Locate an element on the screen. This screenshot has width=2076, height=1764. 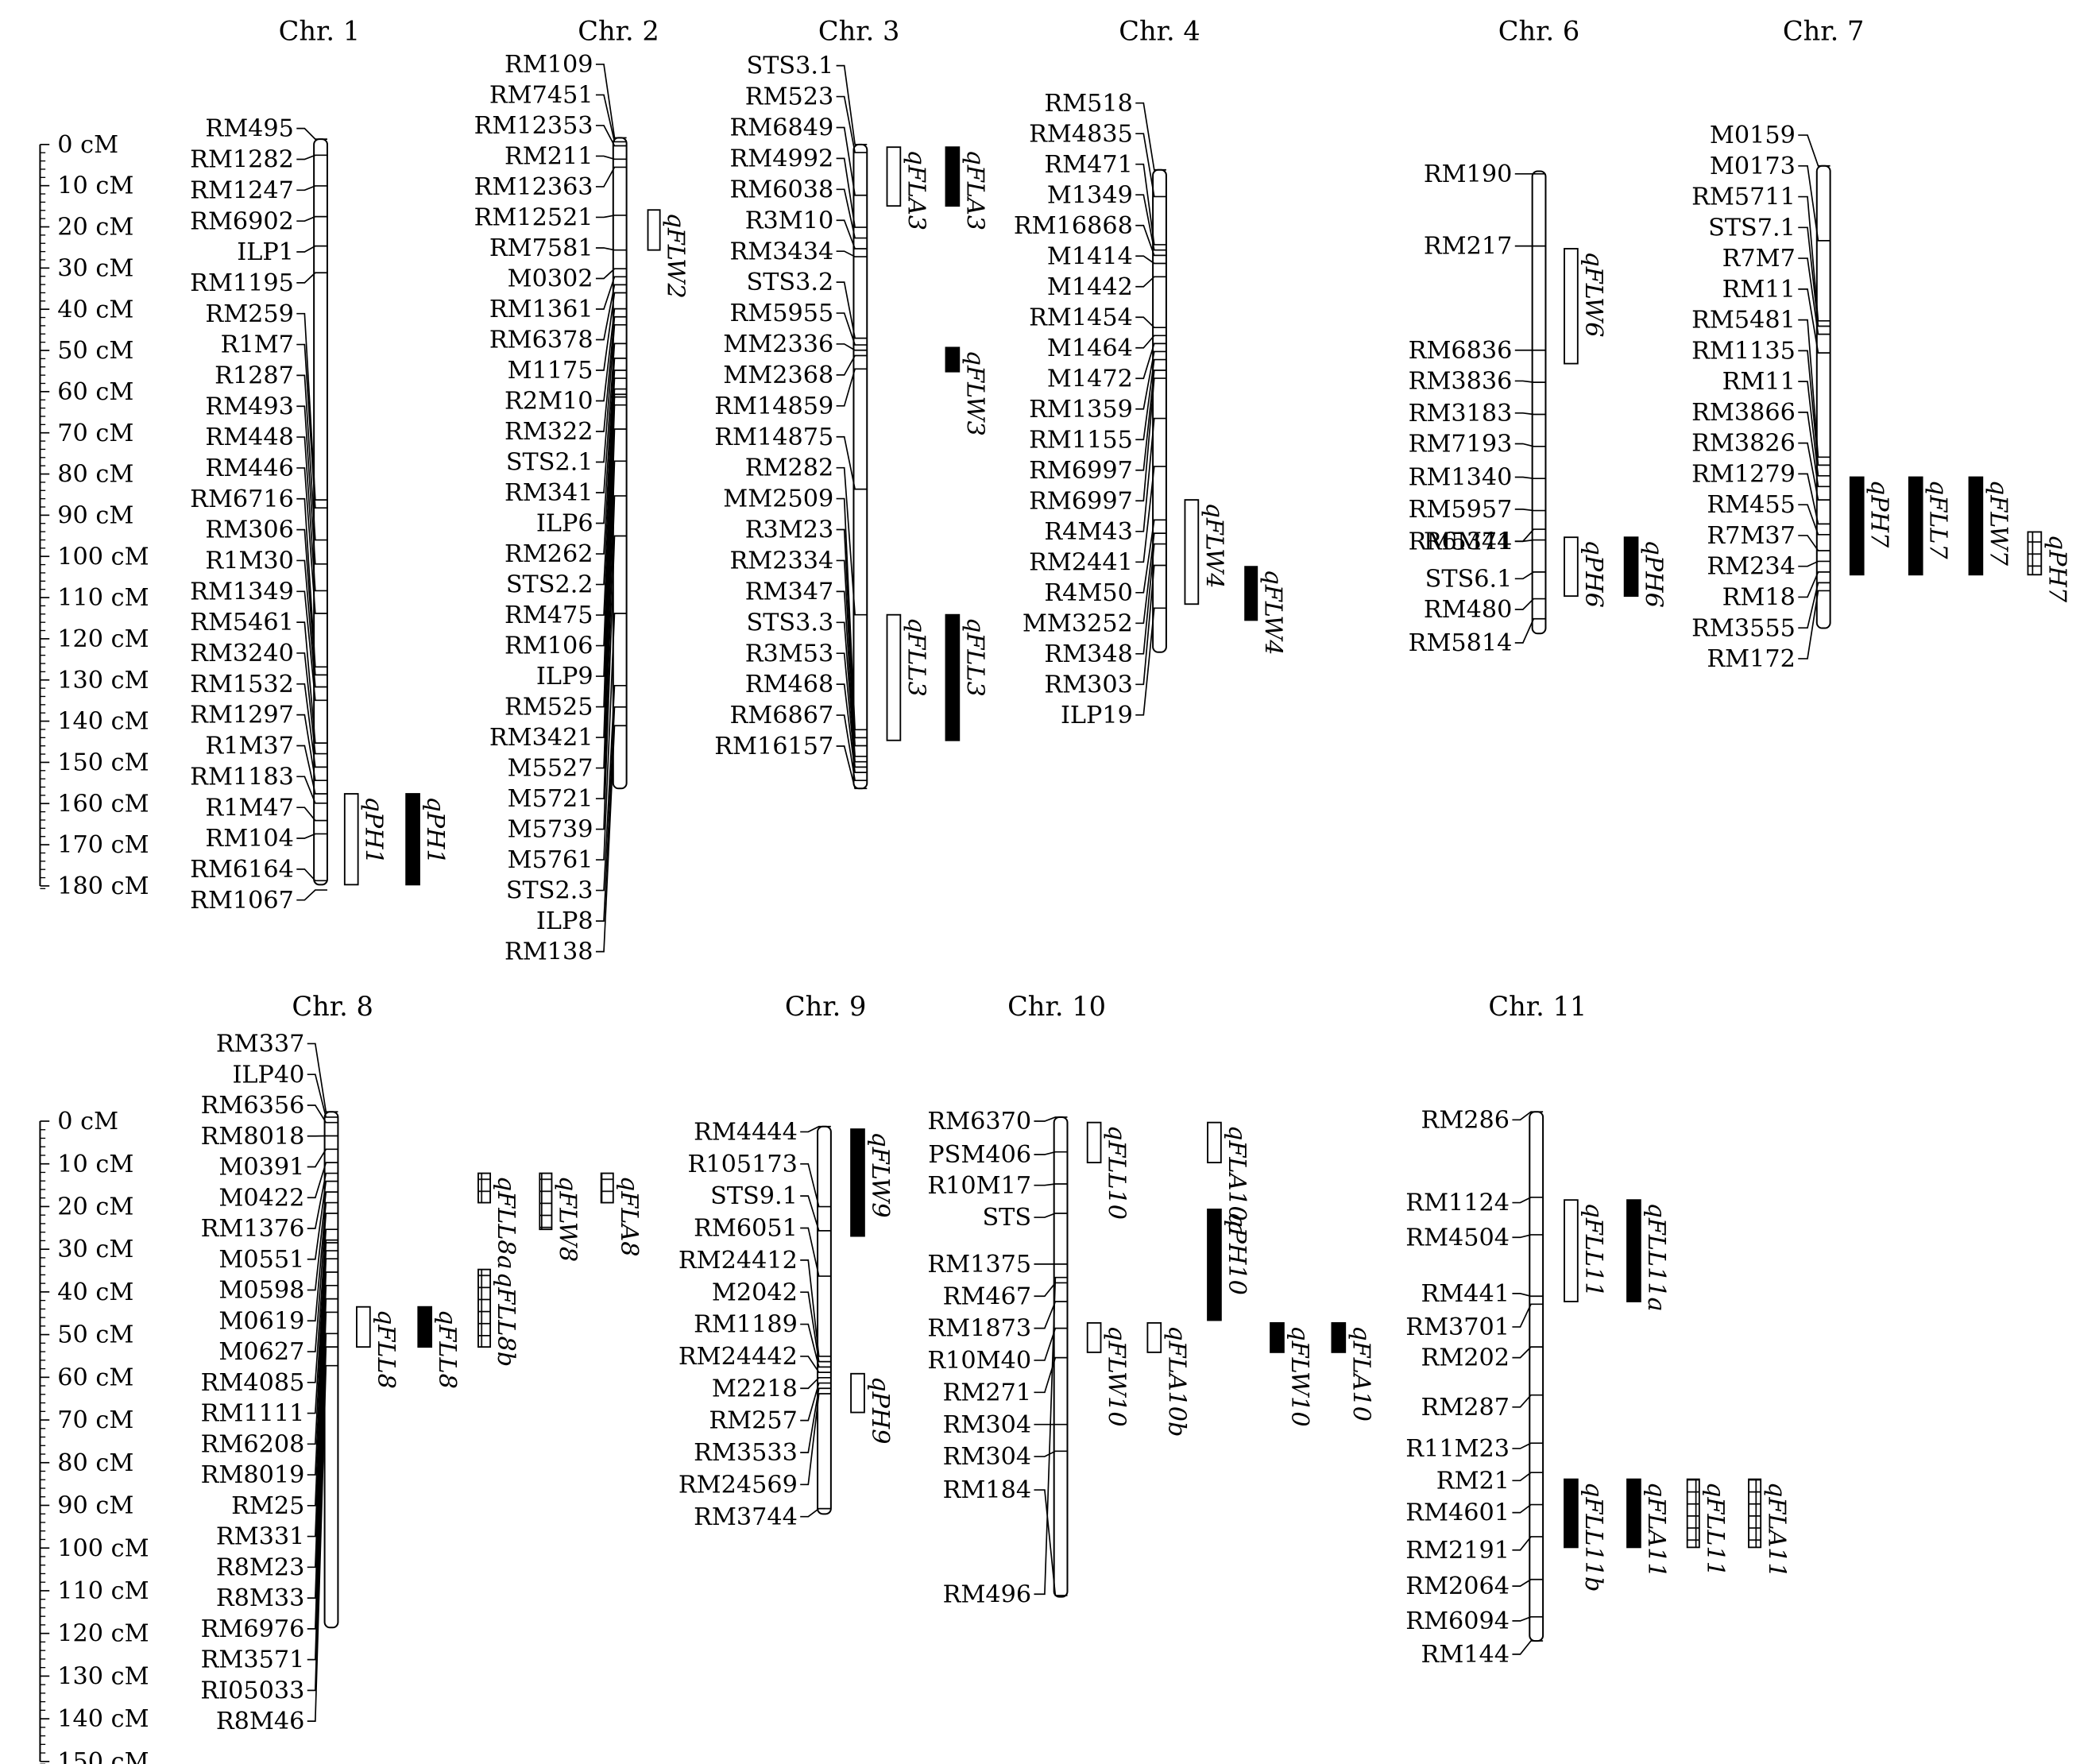
marker-label: RM5461 is located at coordinates (242, 622).